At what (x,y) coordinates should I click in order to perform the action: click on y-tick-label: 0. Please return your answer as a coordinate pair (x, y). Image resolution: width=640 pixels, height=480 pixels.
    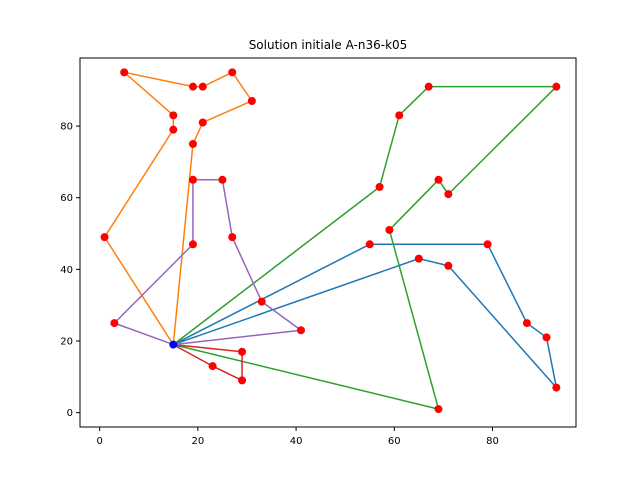
    Looking at the image, I should click on (70, 413).